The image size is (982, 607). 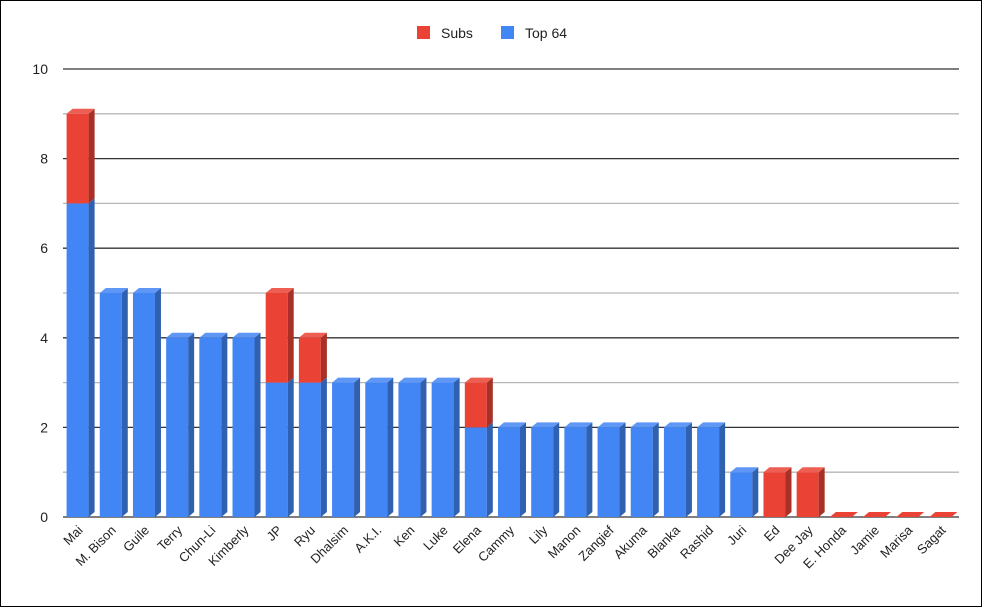 I want to click on y-tick-label: 6, so click(x=44, y=248).